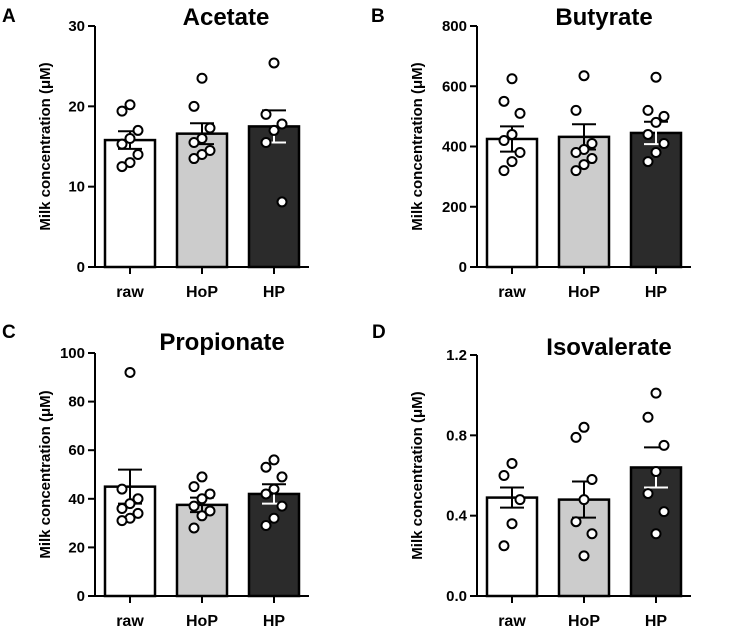  I want to click on y-tick-label: 80, so click(76, 402).